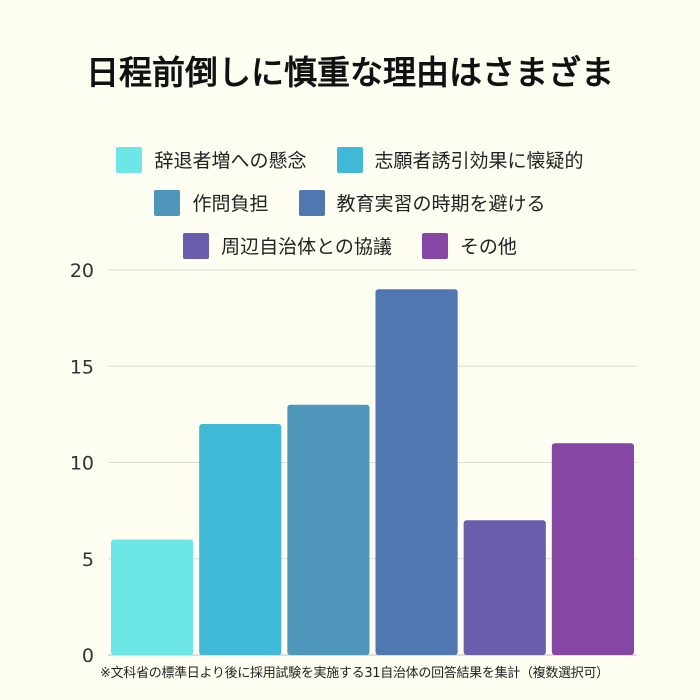  What do you see at coordinates (488, 247) in the screenshot?
I see `legend-label: その他` at bounding box center [488, 247].